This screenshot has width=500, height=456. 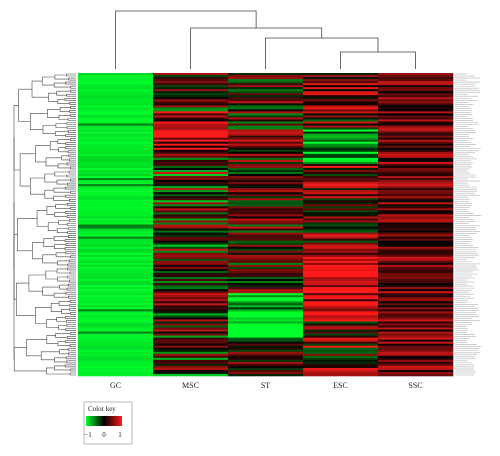 What do you see at coordinates (108, 423) in the screenshot?
I see `color-key: Color key −1 0 1` at bounding box center [108, 423].